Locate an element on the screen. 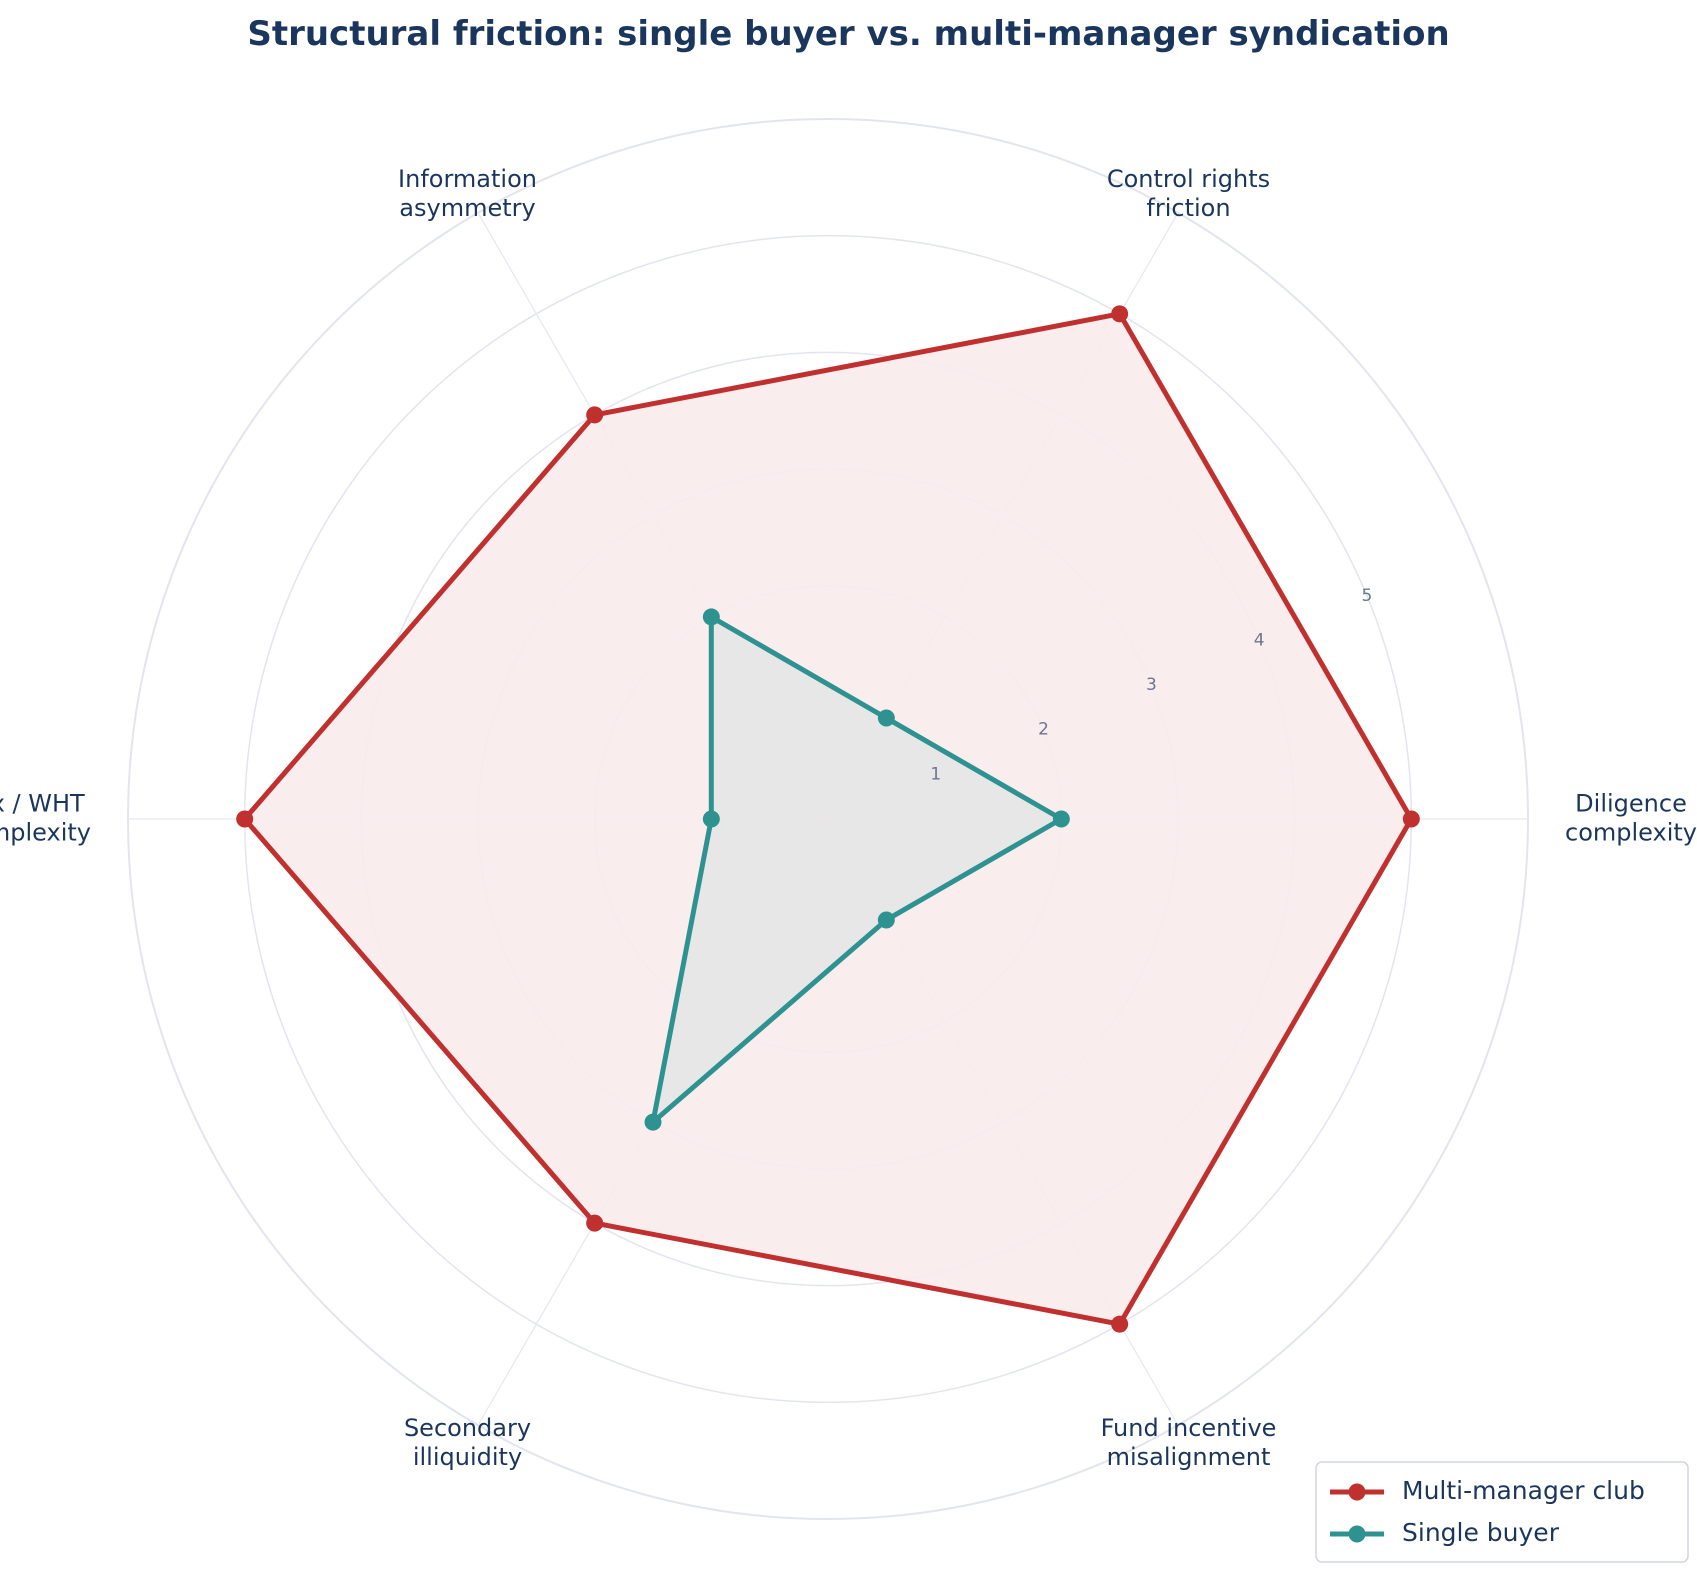 The height and width of the screenshot is (1571, 1697). radial-tick-labels: 1 2 3 4 5 is located at coordinates (1151, 685).